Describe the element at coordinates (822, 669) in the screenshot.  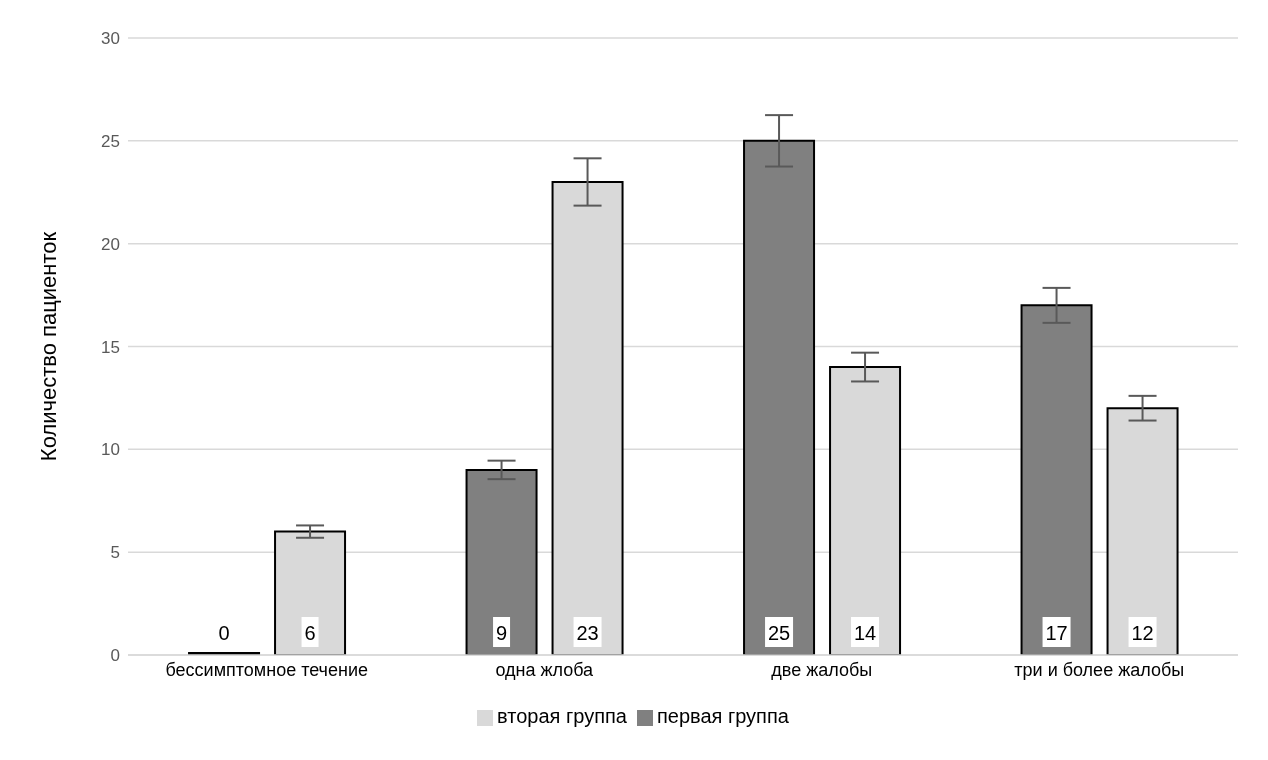
I see `x-tick-label: две жалобы` at that location.